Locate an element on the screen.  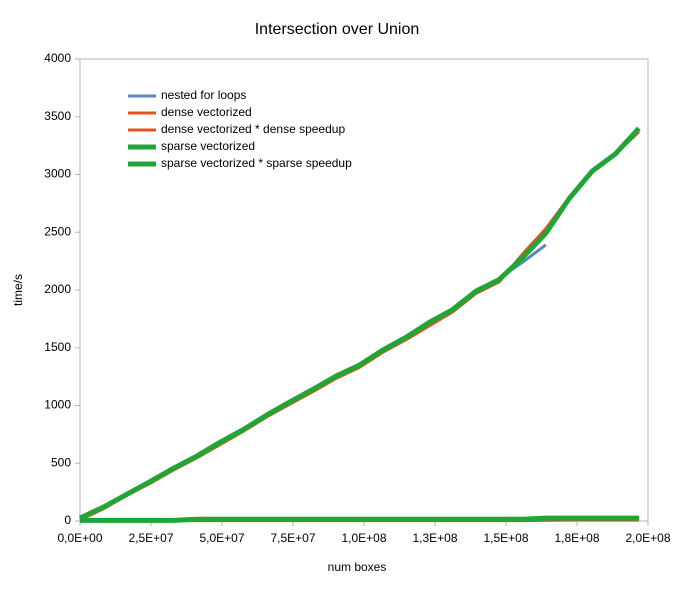
legend-label: nested for loops is located at coordinates (203, 95).